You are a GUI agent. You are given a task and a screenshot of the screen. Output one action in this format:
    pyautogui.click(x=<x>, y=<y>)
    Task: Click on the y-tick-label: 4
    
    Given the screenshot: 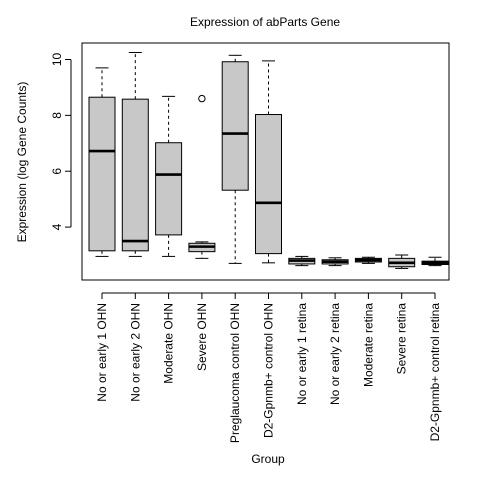 What is the action you would take?
    pyautogui.click(x=57, y=226)
    